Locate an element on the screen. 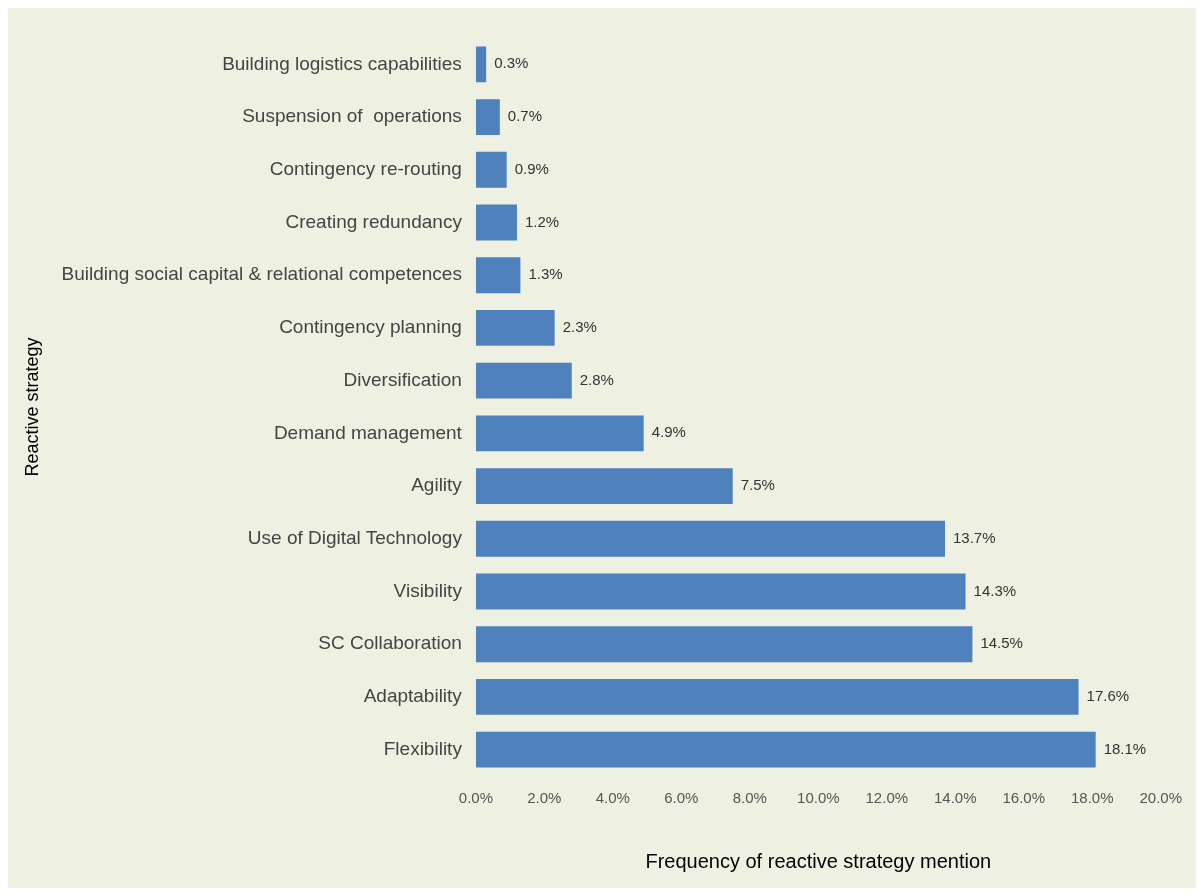 This screenshot has height=896, width=1204. x-tick-label: 20.0% is located at coordinates (1161, 798).